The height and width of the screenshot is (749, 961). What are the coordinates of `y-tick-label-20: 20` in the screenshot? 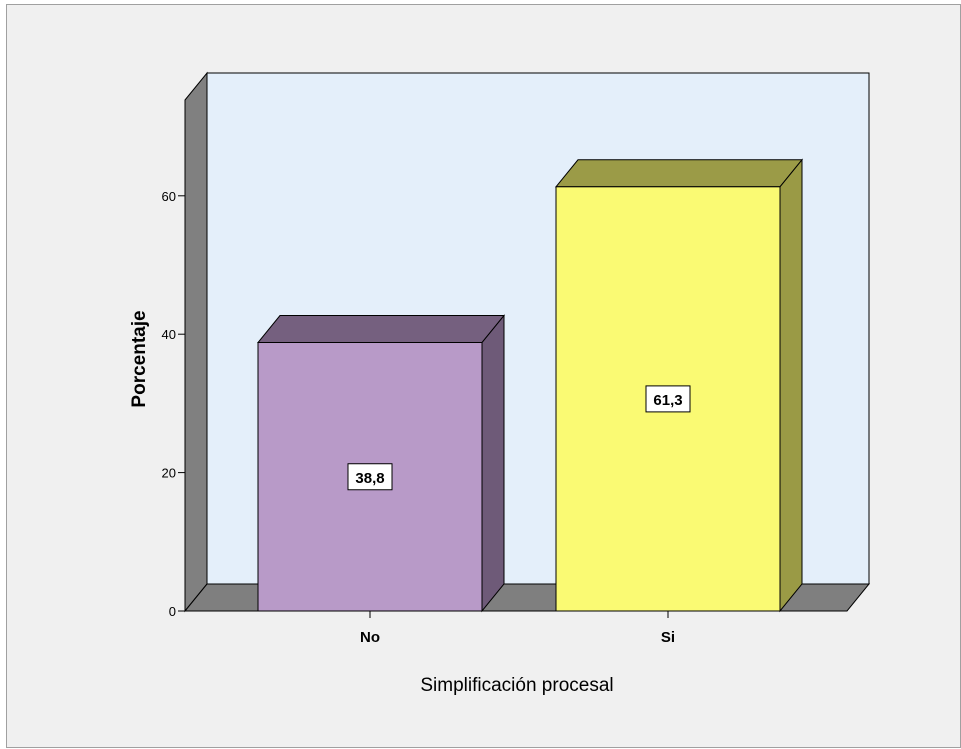 It's located at (169, 473).